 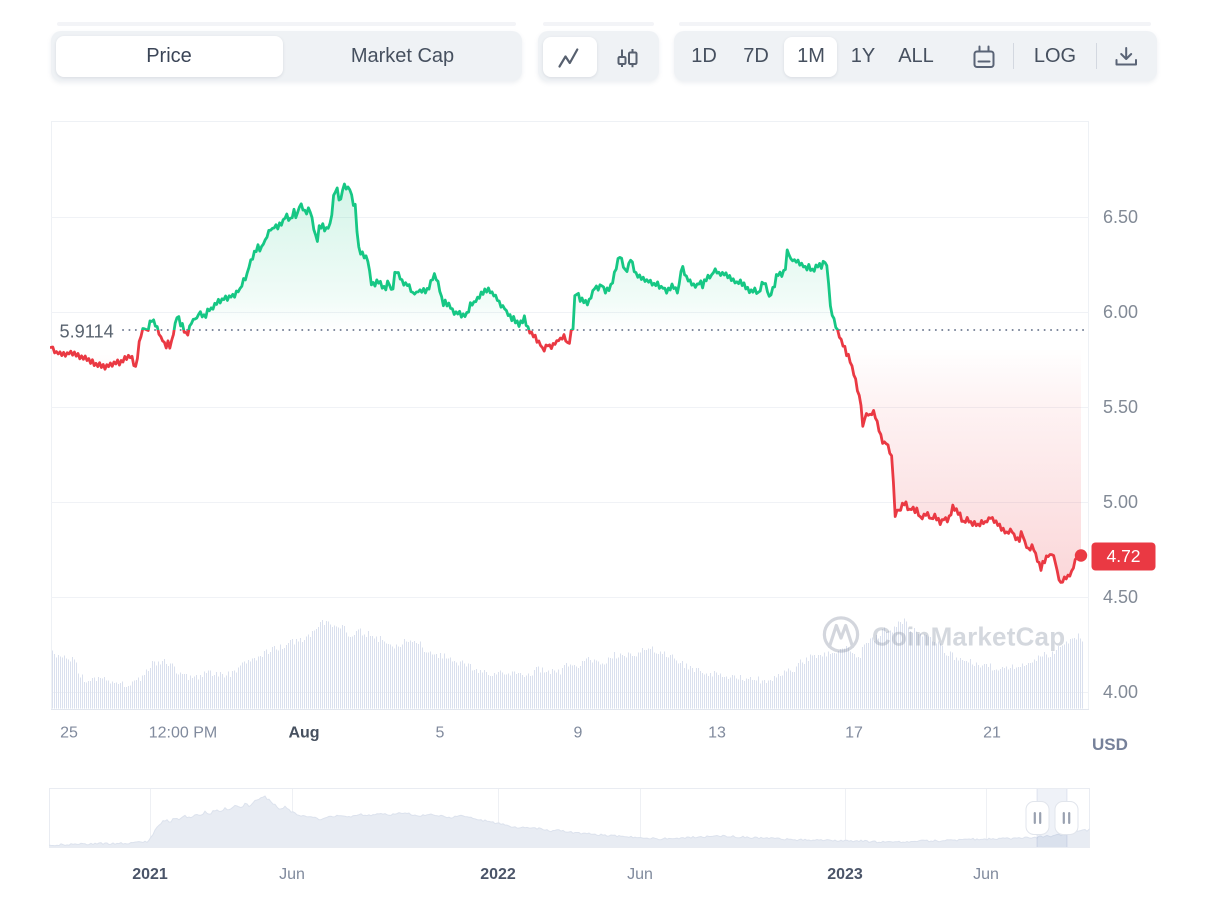 I want to click on svg-text: 4.00, so click(x=1120, y=692).